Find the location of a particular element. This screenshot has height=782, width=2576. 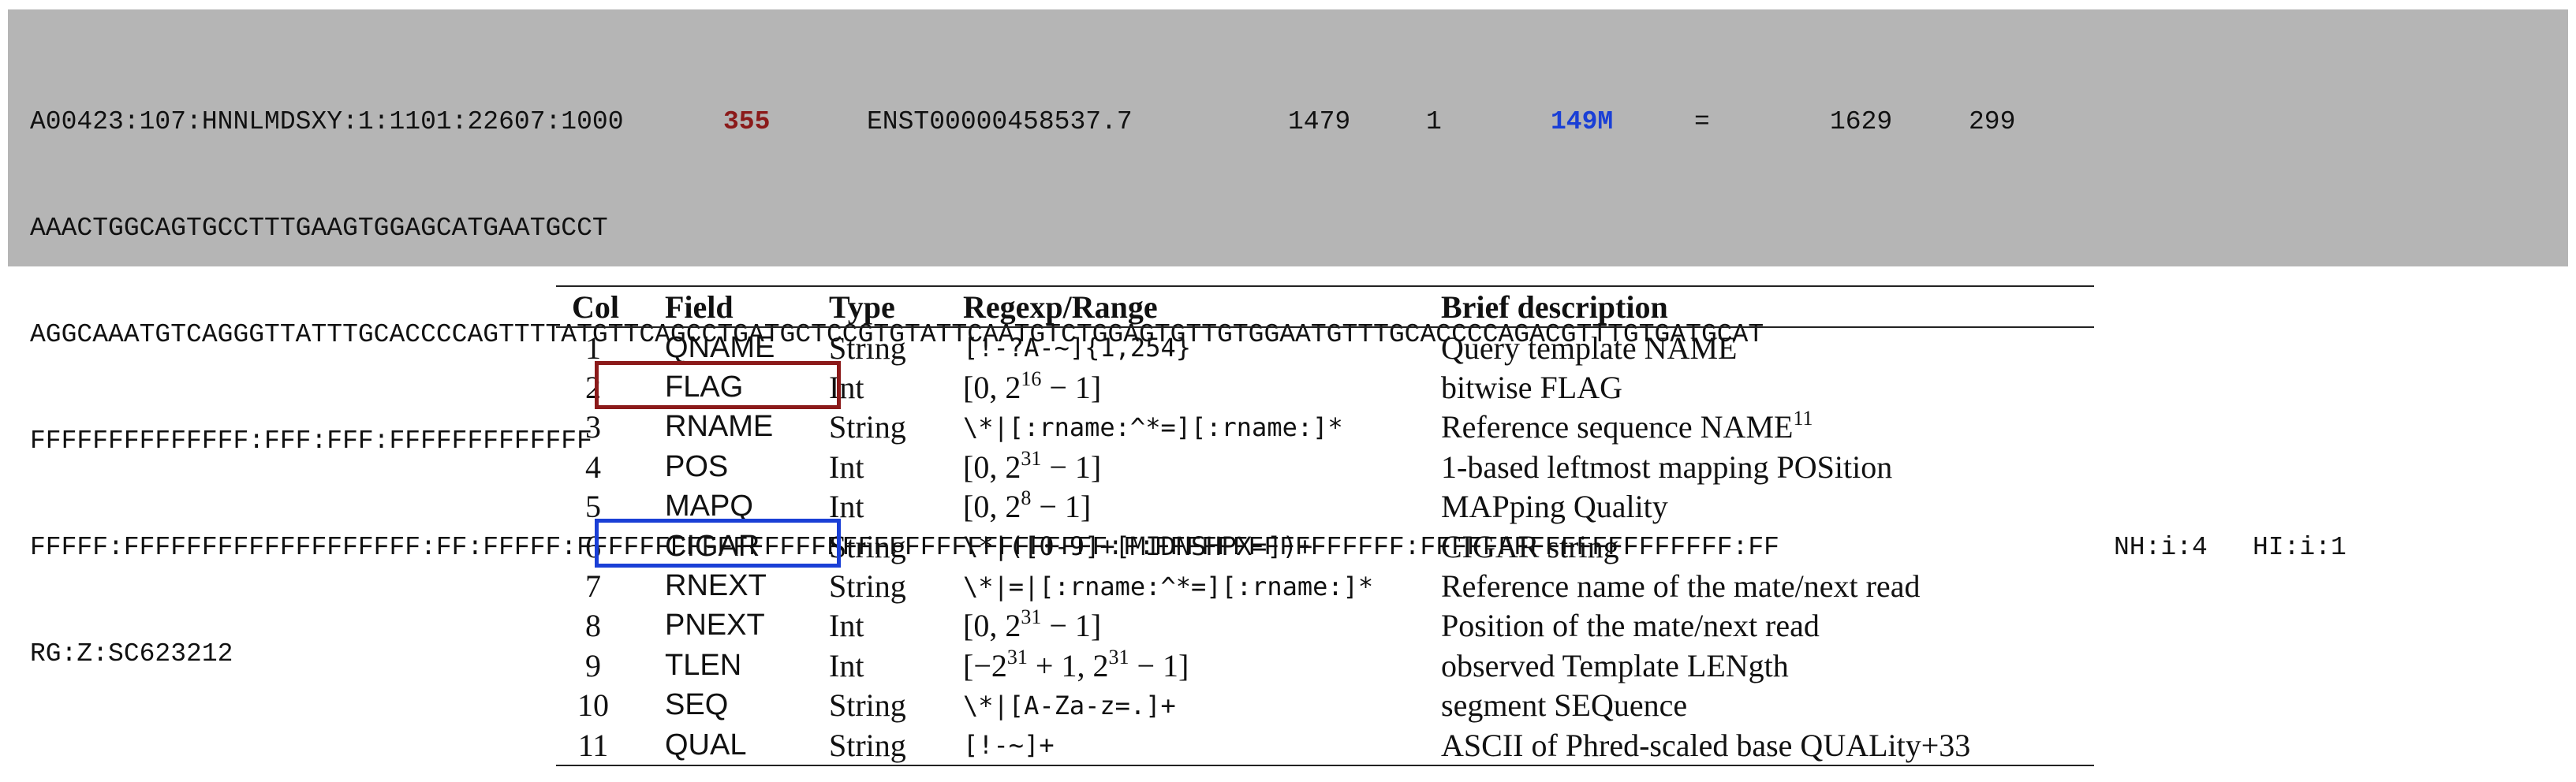

sam-tlen: 299 is located at coordinates (1992, 121).